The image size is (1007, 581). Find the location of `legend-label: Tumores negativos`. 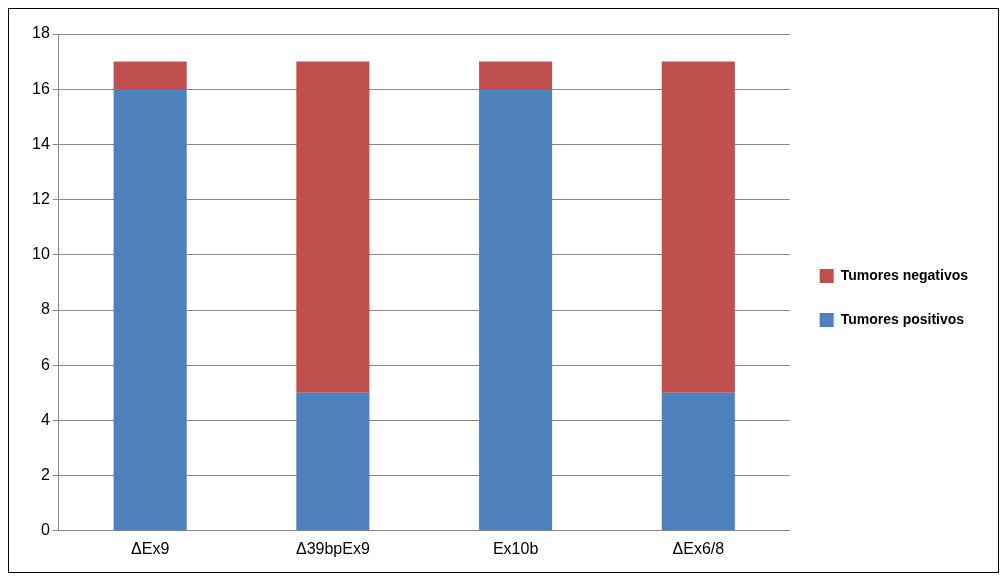

legend-label: Tumores negativos is located at coordinates (904, 274).